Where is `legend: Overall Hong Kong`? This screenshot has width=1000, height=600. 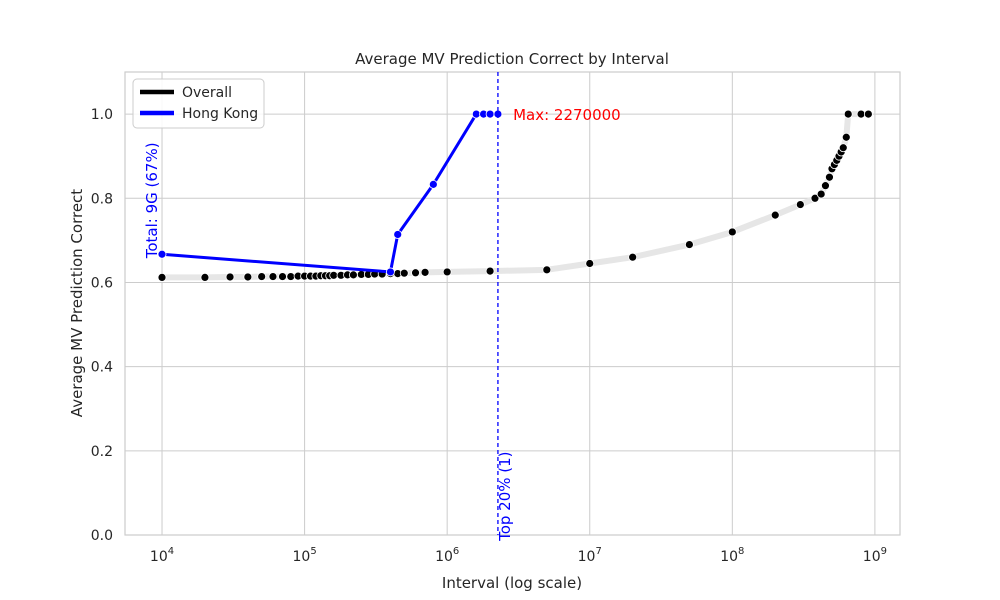 legend: Overall Hong Kong is located at coordinates (198, 103).